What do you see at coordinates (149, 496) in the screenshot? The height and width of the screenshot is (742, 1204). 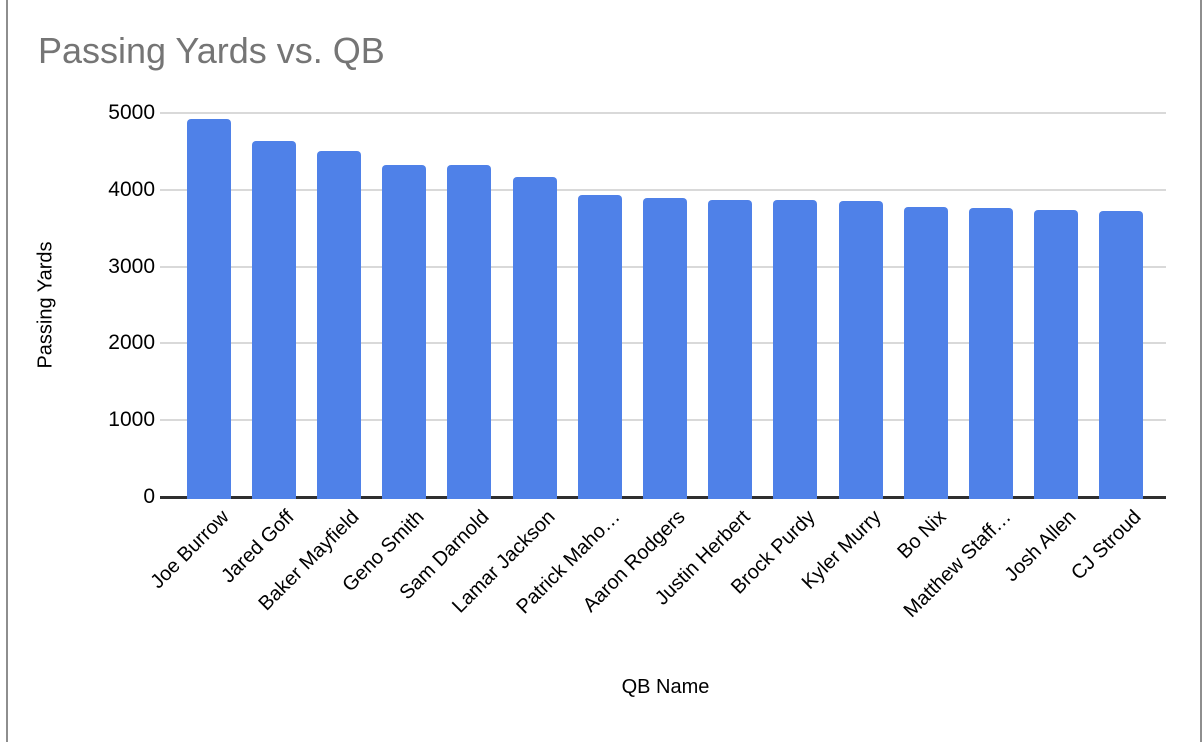 I see `y-tick-label: 0` at bounding box center [149, 496].